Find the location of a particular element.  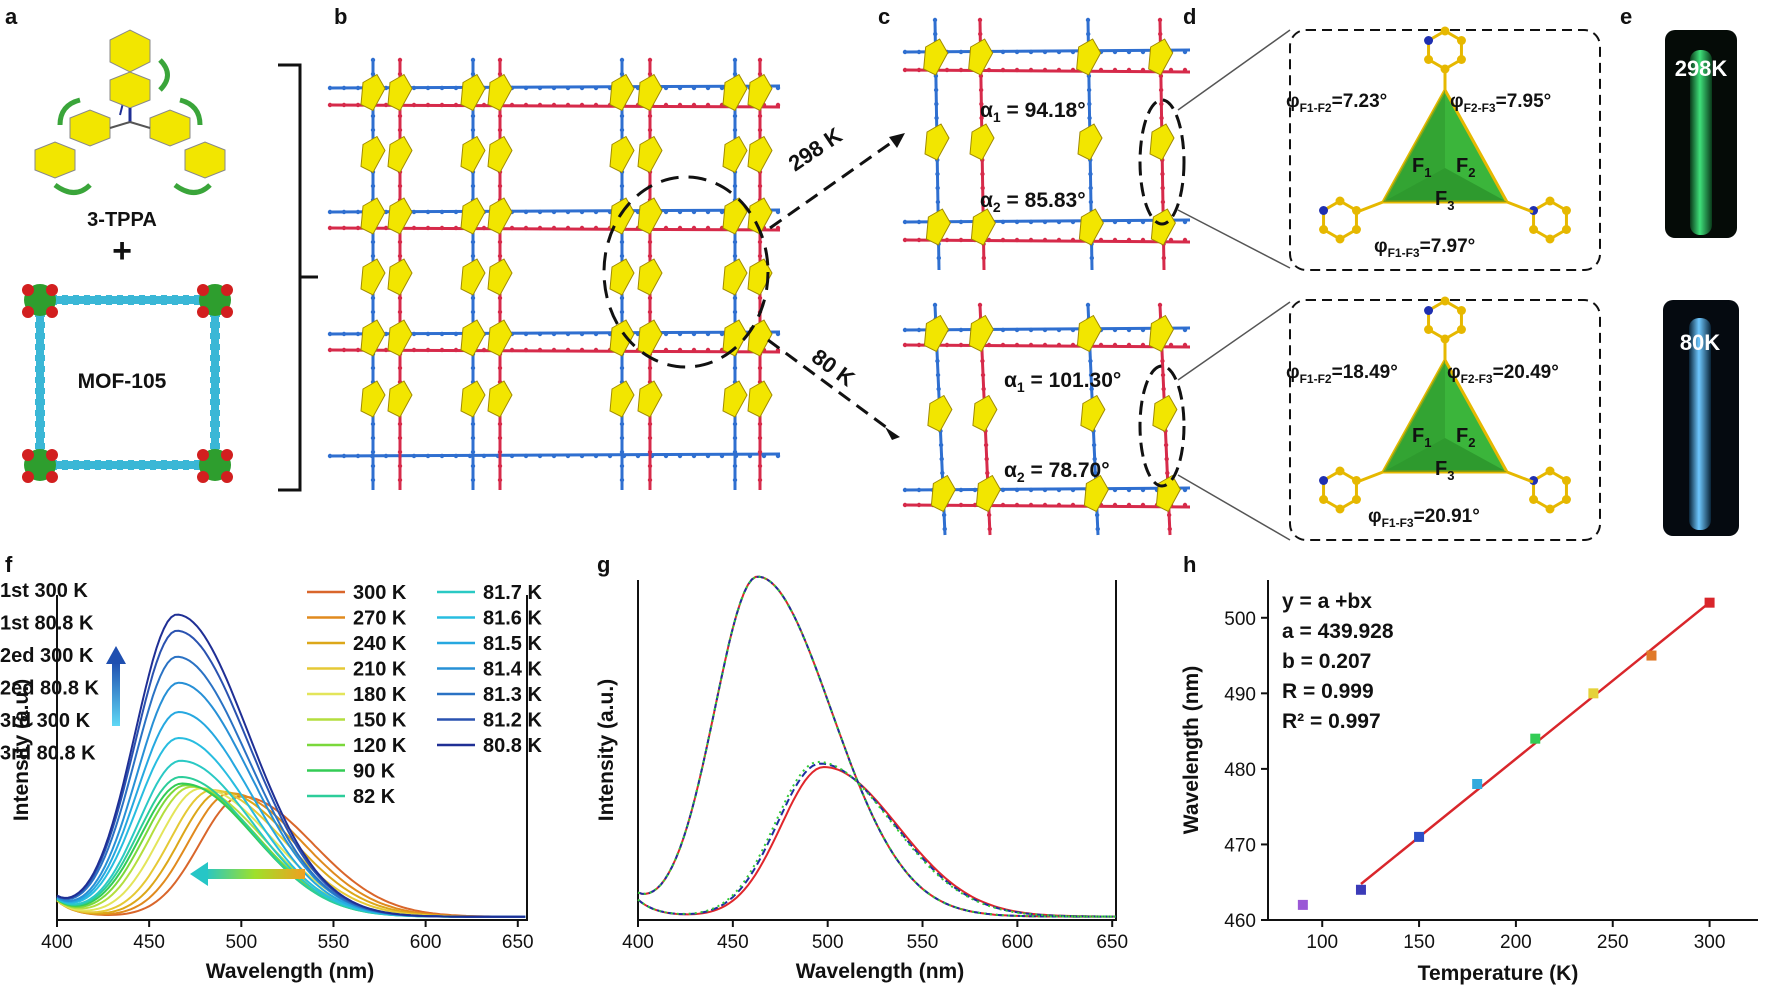

face-f3-80k: F3 is located at coordinates (1444, 470).